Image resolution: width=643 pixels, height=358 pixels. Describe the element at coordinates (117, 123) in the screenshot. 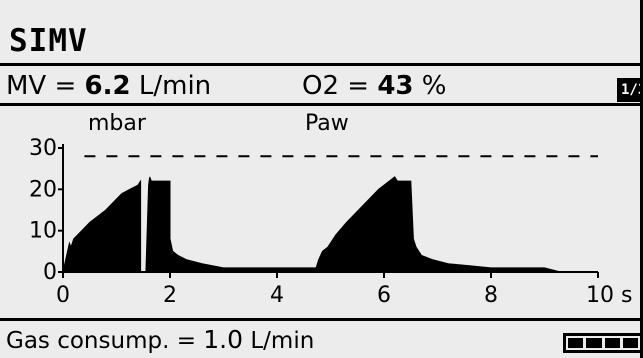

I see `y-axis-unit-label: mbar` at that location.